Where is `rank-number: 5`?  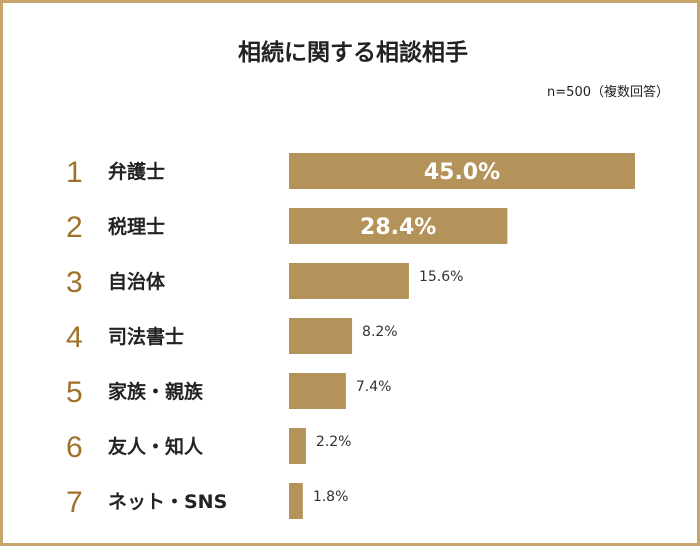 rank-number: 5 is located at coordinates (74, 392).